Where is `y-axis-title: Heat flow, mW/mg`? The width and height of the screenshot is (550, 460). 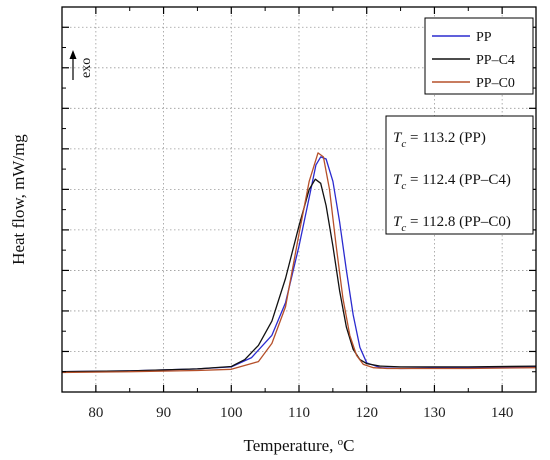
y-axis-title: Heat flow, mW/mg is located at coordinates (18, 199).